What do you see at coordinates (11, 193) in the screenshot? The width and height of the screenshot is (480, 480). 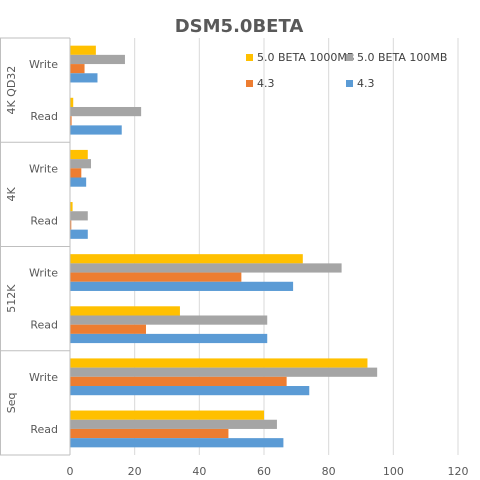 I see `y-group-label: 4K` at bounding box center [11, 193].